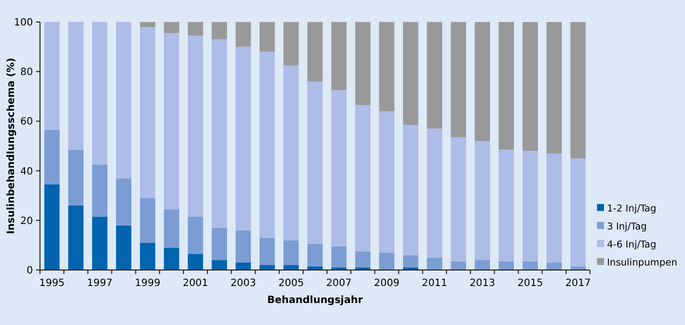 The width and height of the screenshot is (685, 325). Describe the element at coordinates (26, 172) in the screenshot. I see `y-tick-label: 40` at that location.